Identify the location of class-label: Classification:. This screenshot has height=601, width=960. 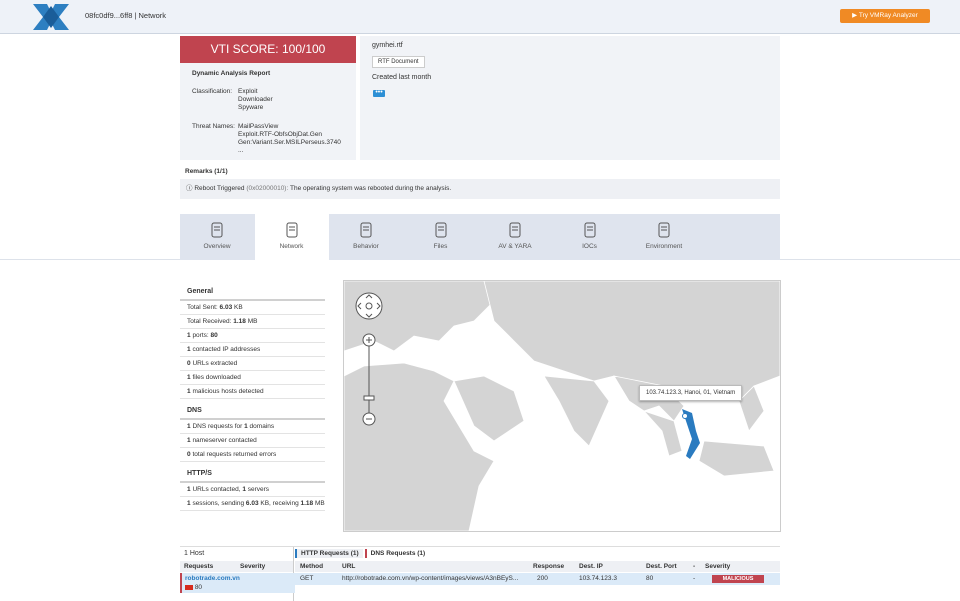
(212, 91).